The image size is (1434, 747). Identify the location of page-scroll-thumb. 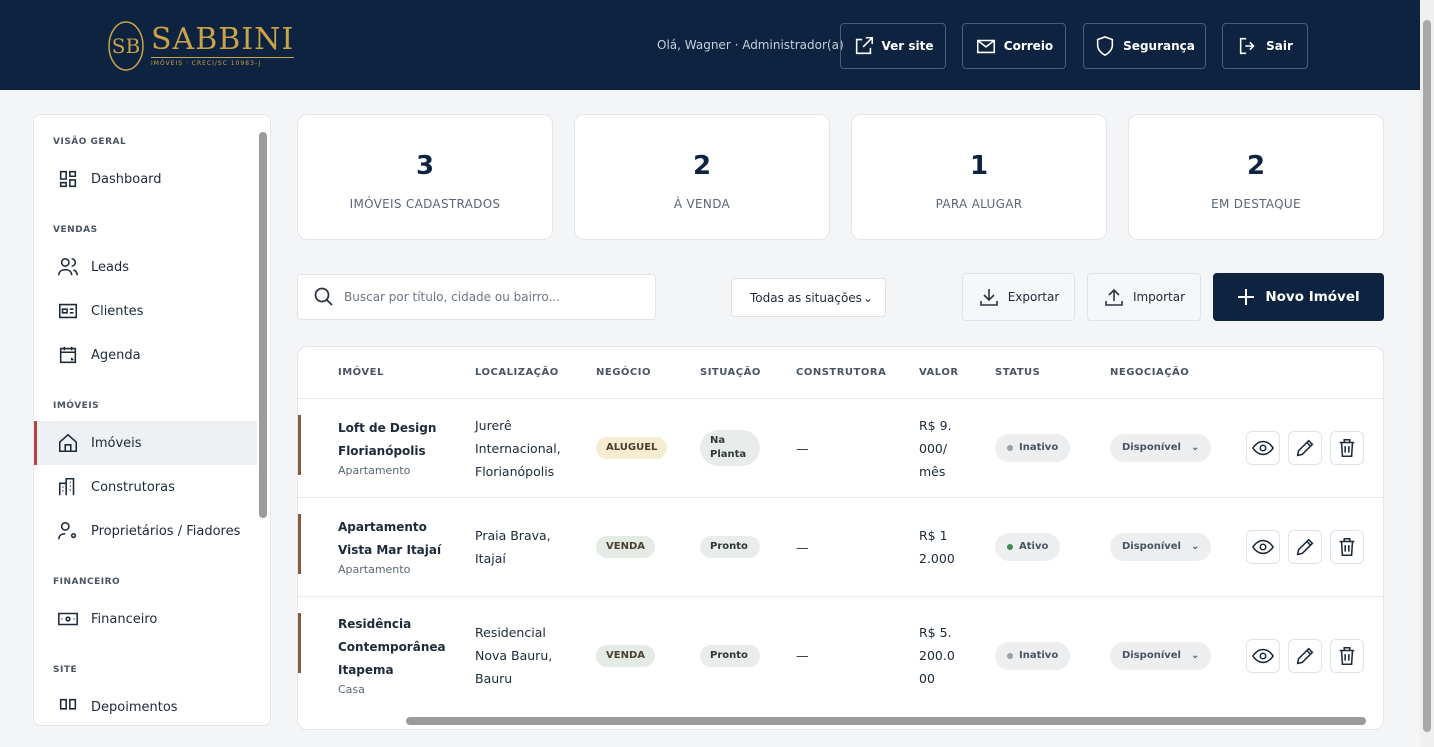
(1427, 376).